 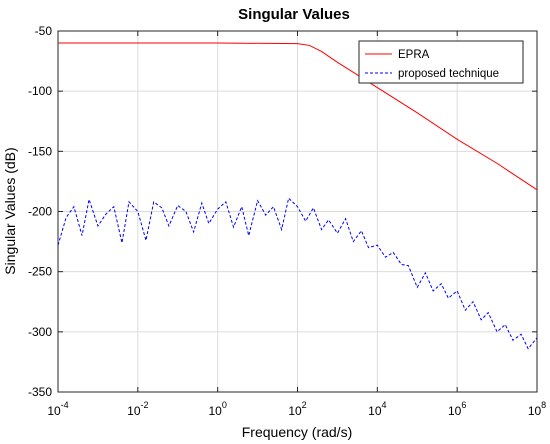 What do you see at coordinates (40, 151) in the screenshot?
I see `y-tick-label: -150` at bounding box center [40, 151].